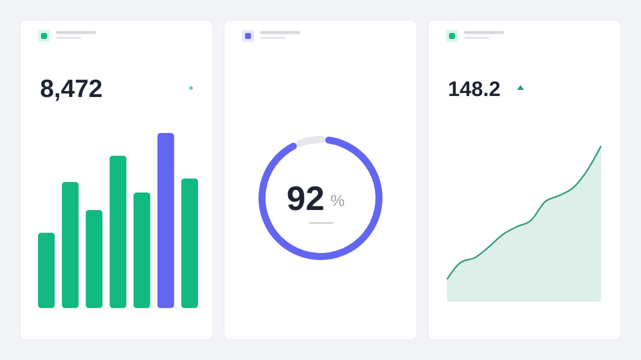 The image size is (641, 360). What do you see at coordinates (305, 199) in the screenshot?
I see `data-label: 92` at bounding box center [305, 199].